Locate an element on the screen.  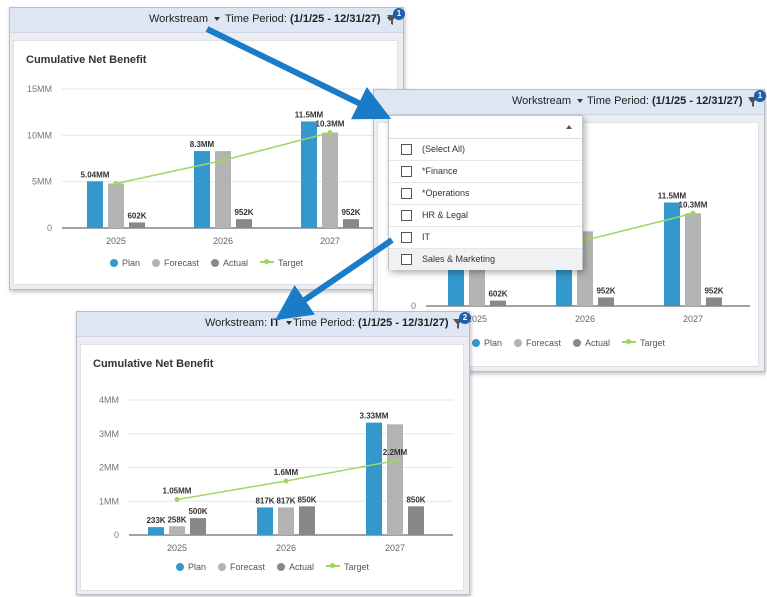
dropdown-option-it: IT is located at coordinates (485, 238).